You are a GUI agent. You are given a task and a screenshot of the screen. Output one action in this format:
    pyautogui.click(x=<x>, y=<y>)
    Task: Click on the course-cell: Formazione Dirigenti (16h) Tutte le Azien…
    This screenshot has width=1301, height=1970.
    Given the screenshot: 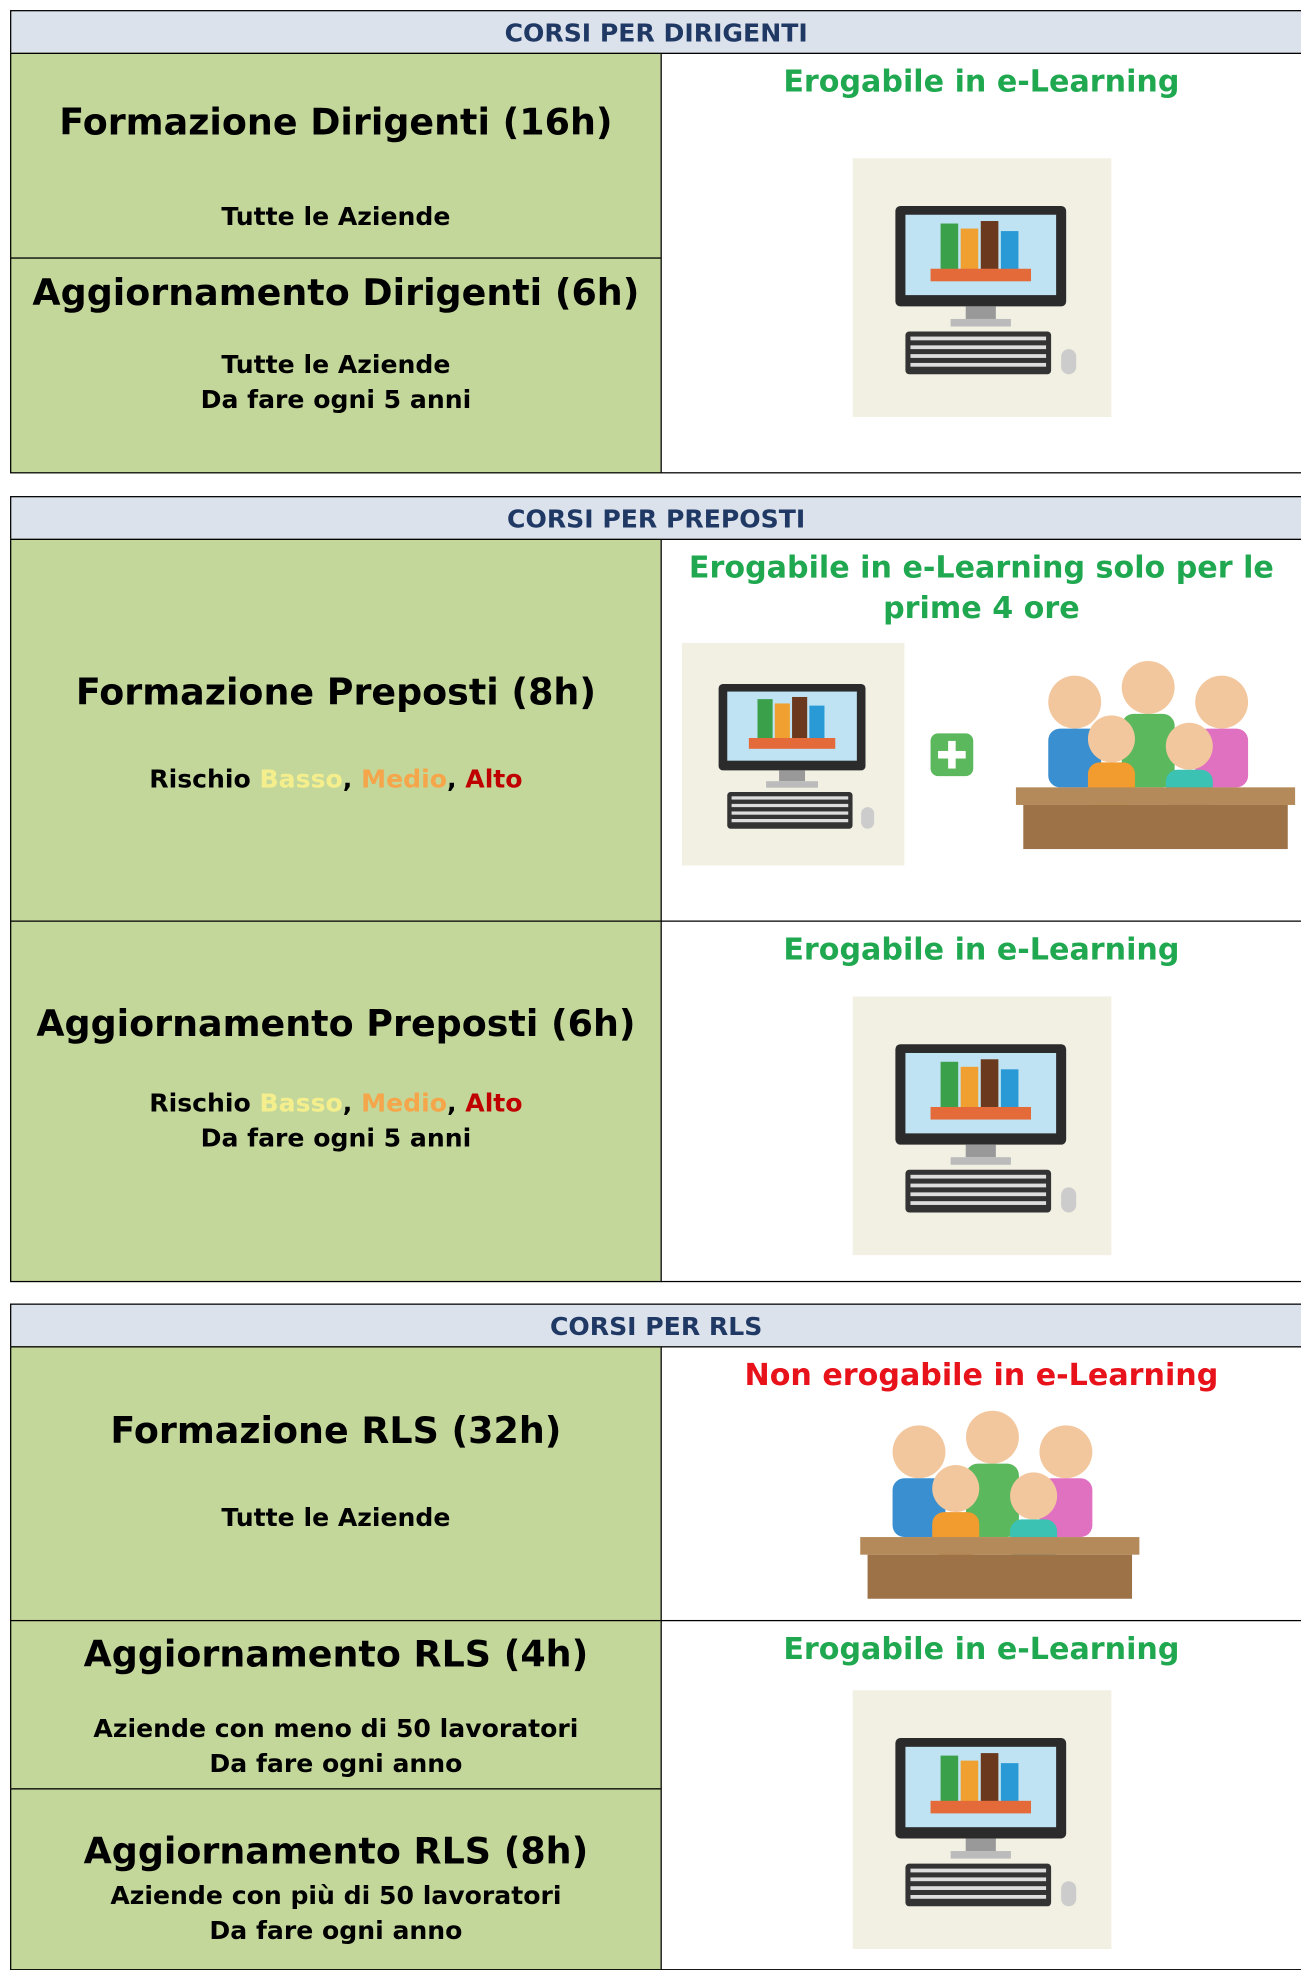 What is the action you would take?
    pyautogui.click(x=336, y=155)
    